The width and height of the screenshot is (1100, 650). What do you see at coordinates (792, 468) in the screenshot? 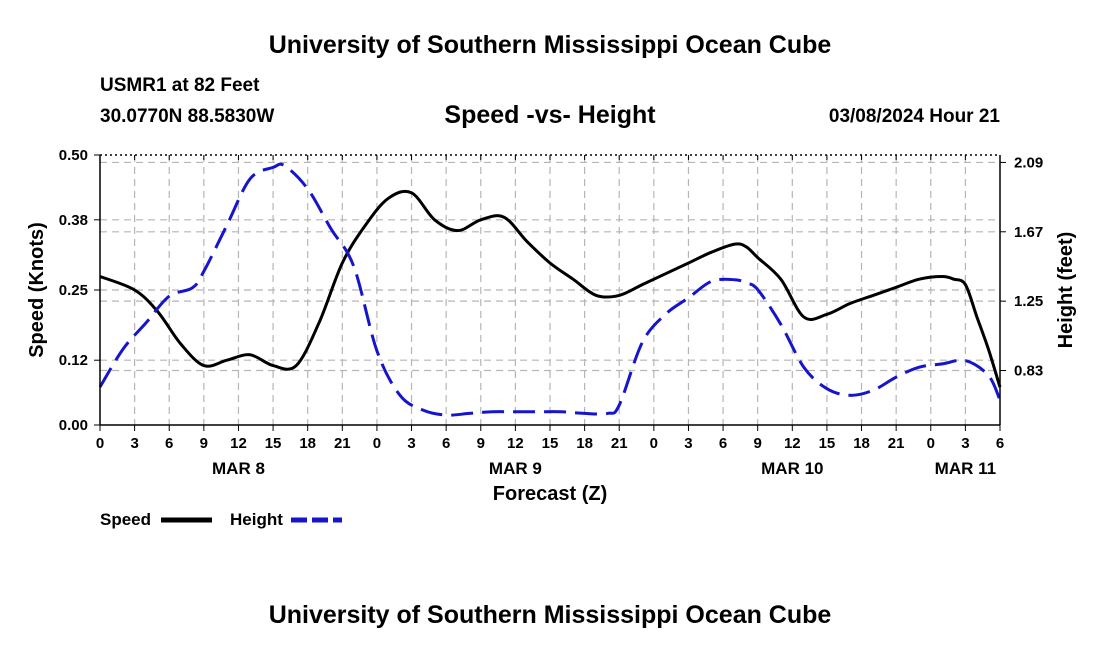
I see `date-label: MAR 10` at bounding box center [792, 468].